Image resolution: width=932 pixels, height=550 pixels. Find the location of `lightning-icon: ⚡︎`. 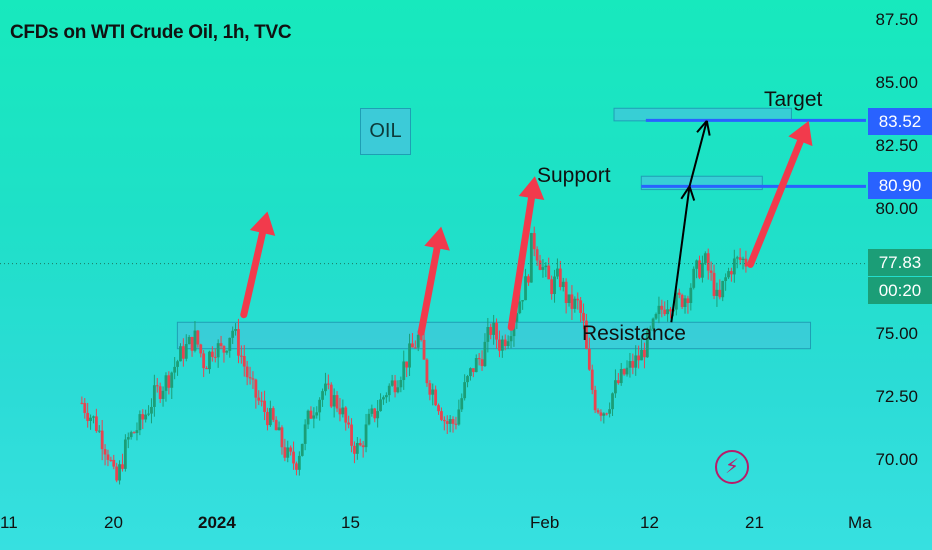

lightning-icon: ⚡︎ is located at coordinates (732, 467).